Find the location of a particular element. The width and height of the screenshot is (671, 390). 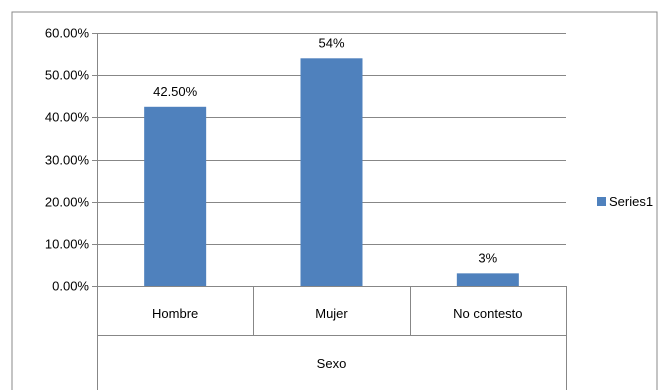

x-category-label: Mujer is located at coordinates (331, 313).